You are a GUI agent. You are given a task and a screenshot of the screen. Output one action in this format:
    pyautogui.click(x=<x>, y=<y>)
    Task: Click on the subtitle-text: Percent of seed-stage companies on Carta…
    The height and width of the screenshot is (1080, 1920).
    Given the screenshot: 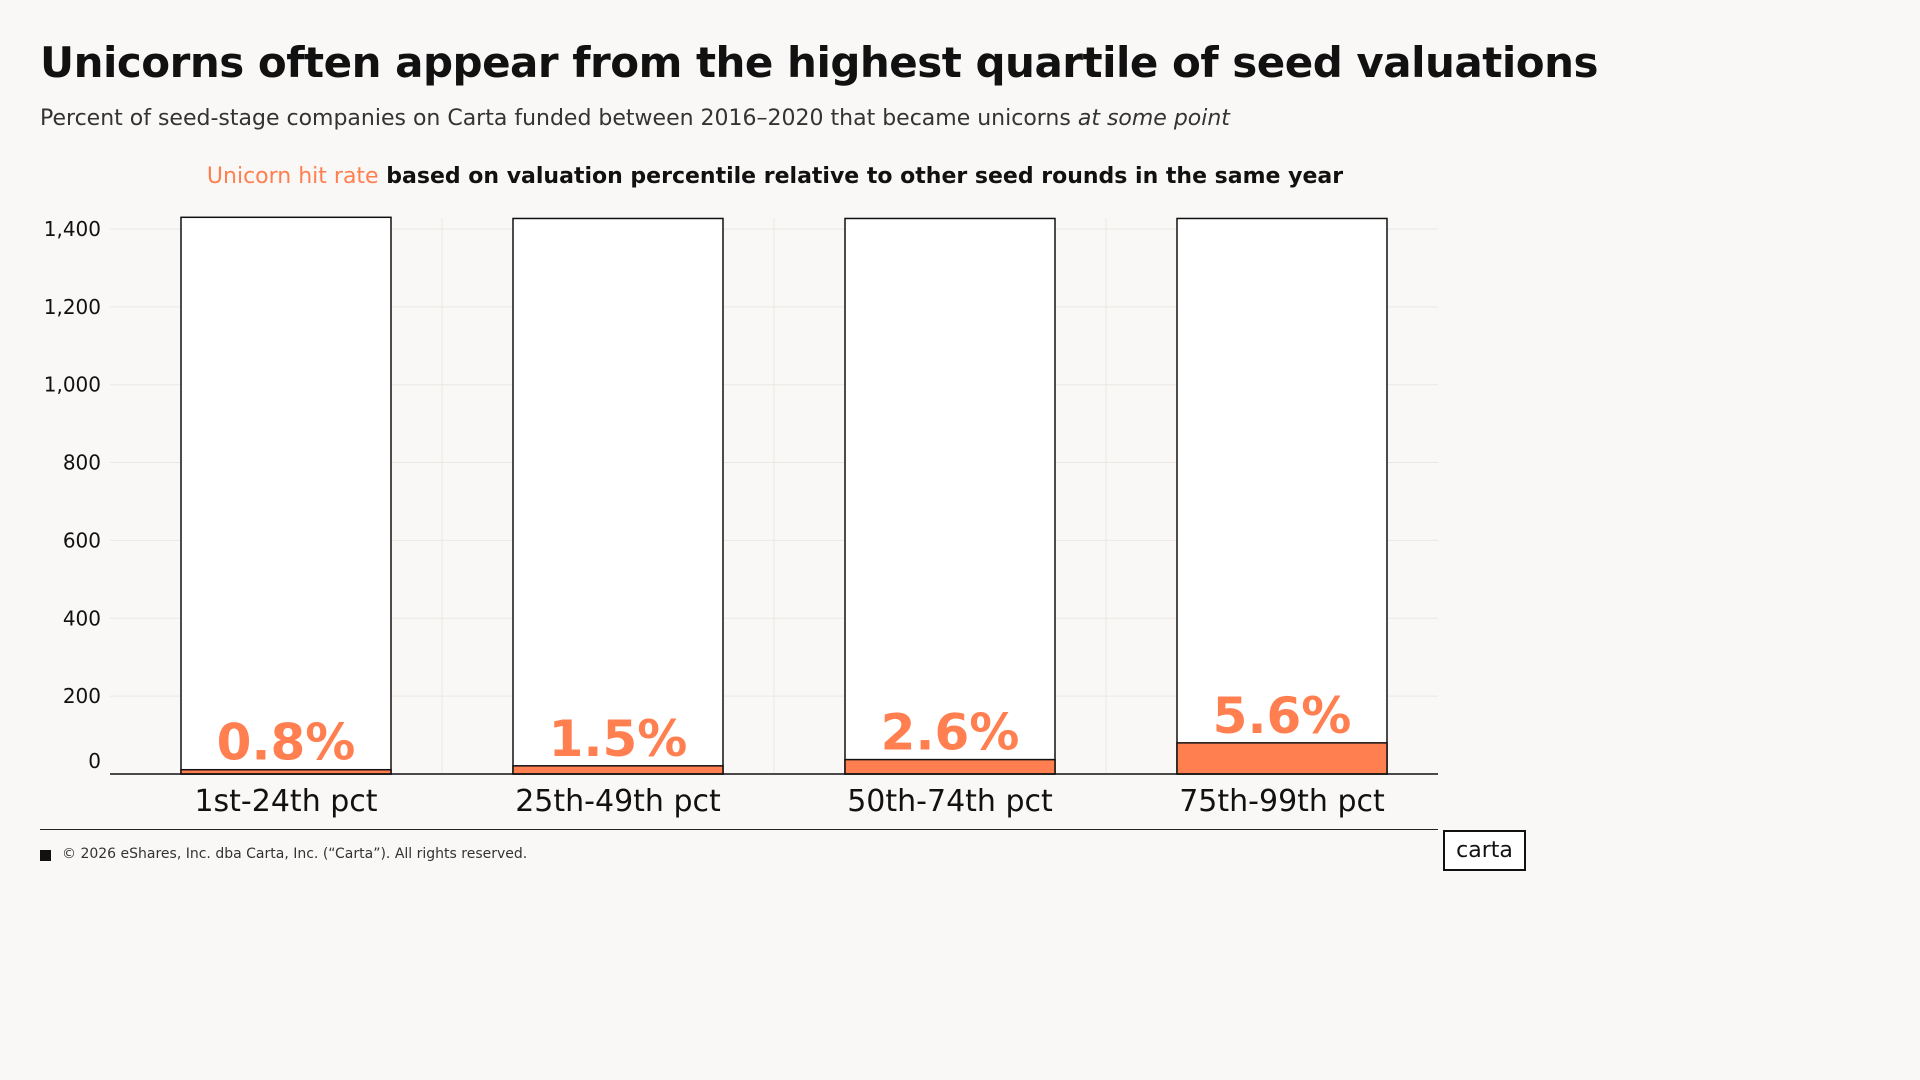 What is the action you would take?
    pyautogui.click(x=559, y=118)
    